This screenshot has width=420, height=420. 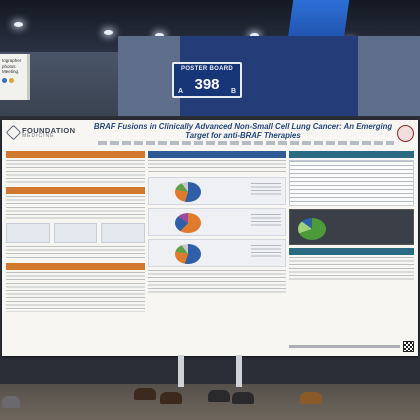 I want to click on foundation-medicine-logo: FOUNDATION MEDICINE, so click(x=40, y=133).